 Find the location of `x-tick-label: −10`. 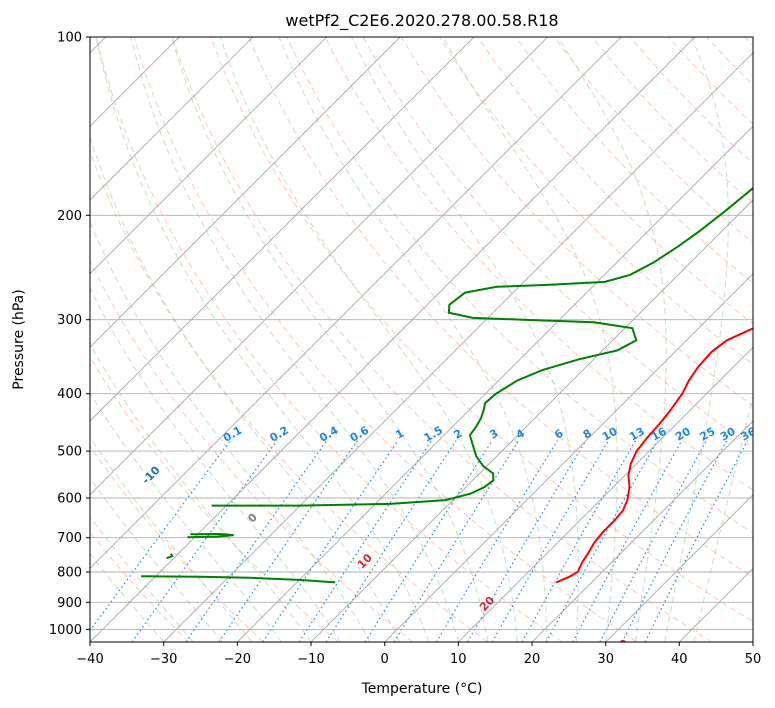

x-tick-label: −10 is located at coordinates (310, 659).